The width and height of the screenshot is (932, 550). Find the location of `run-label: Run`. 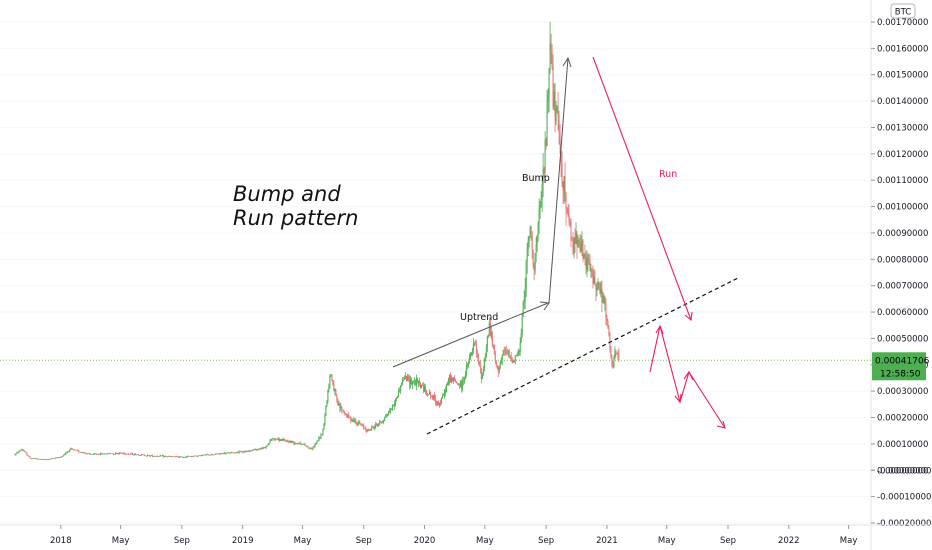

run-label: Run is located at coordinates (668, 174).